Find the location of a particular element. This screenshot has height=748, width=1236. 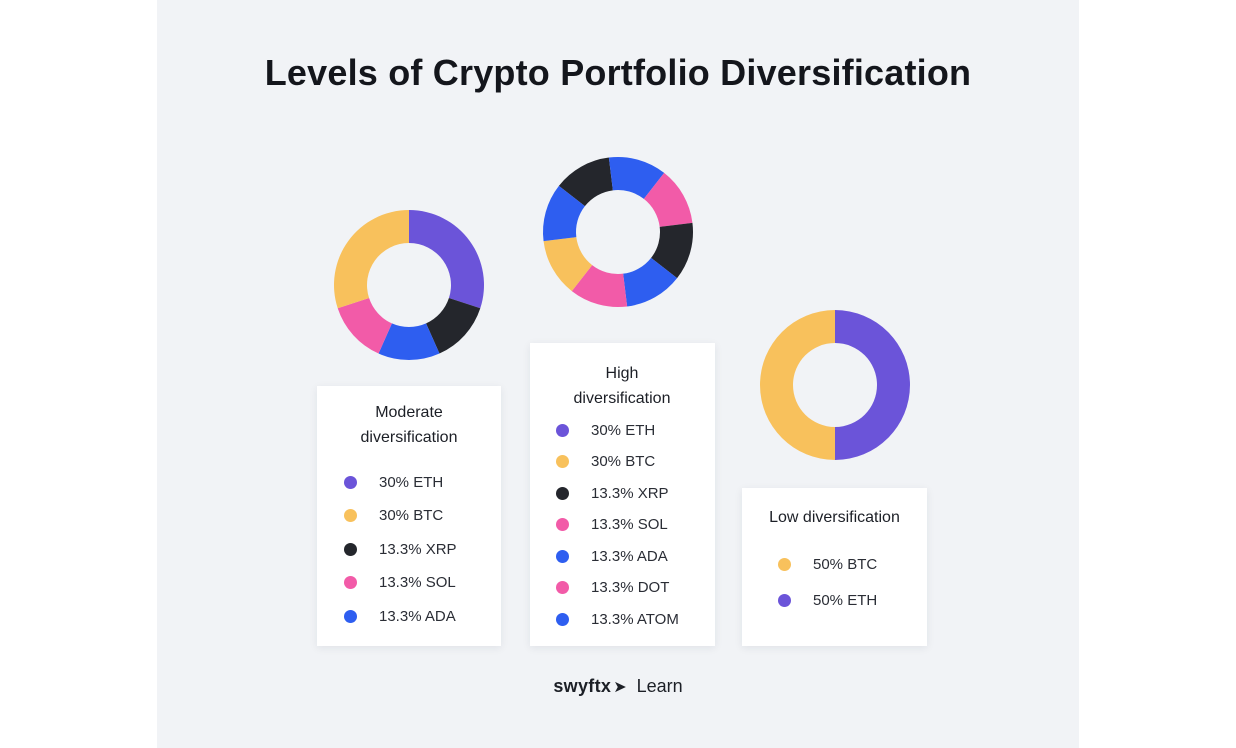

low-slice-btc is located at coordinates (797, 385).